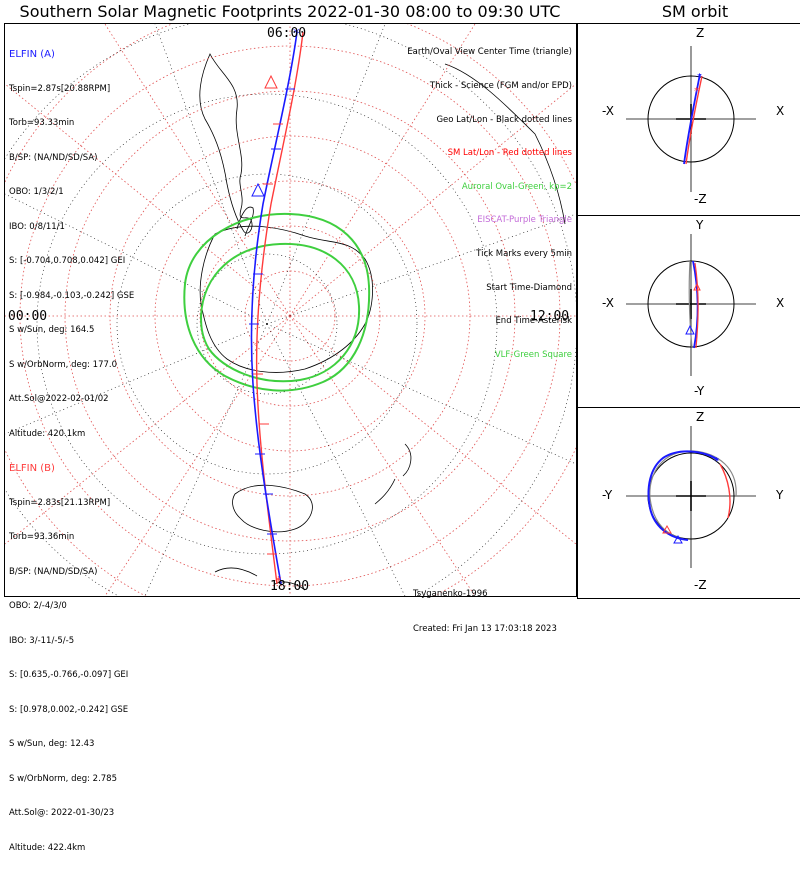  I want to click on legend-item: Earth/Oval View Center Time (triangle), so click(489, 52).